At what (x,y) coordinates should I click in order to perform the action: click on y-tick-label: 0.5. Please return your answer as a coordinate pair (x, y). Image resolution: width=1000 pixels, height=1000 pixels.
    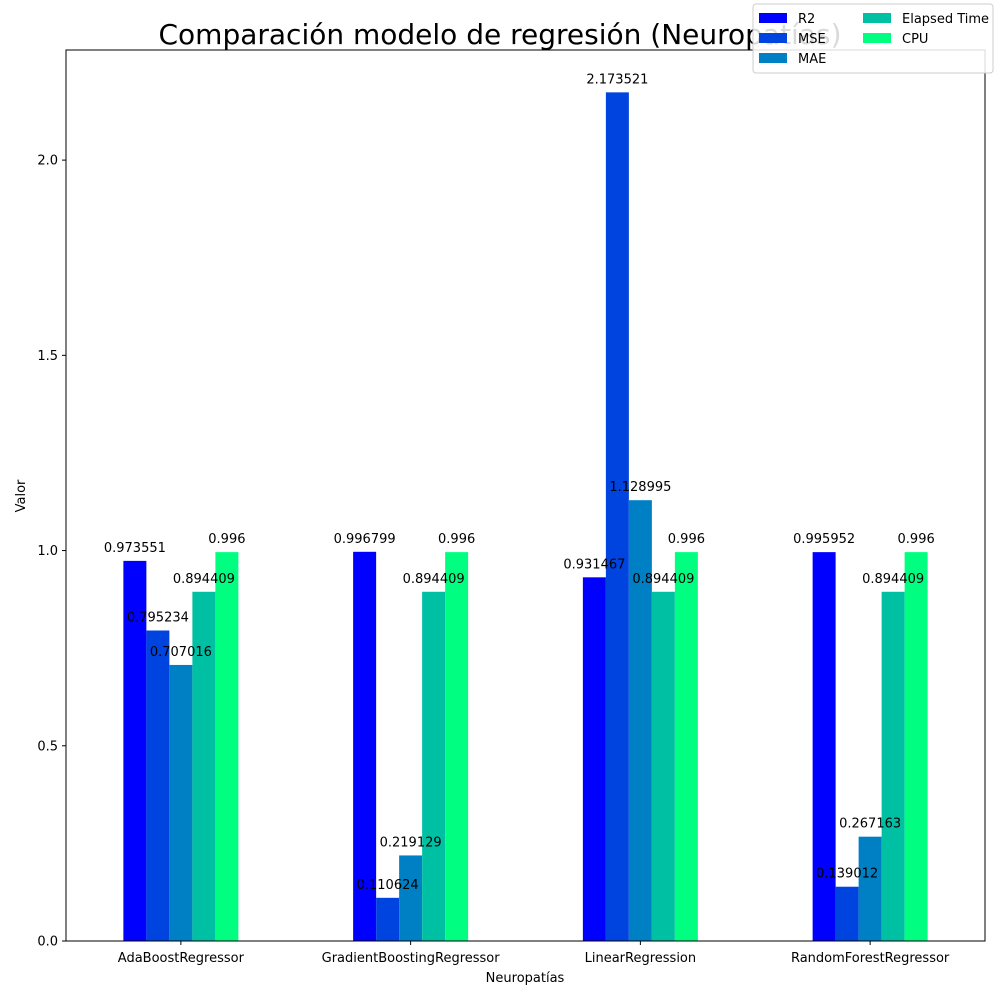
    Looking at the image, I should click on (47, 746).